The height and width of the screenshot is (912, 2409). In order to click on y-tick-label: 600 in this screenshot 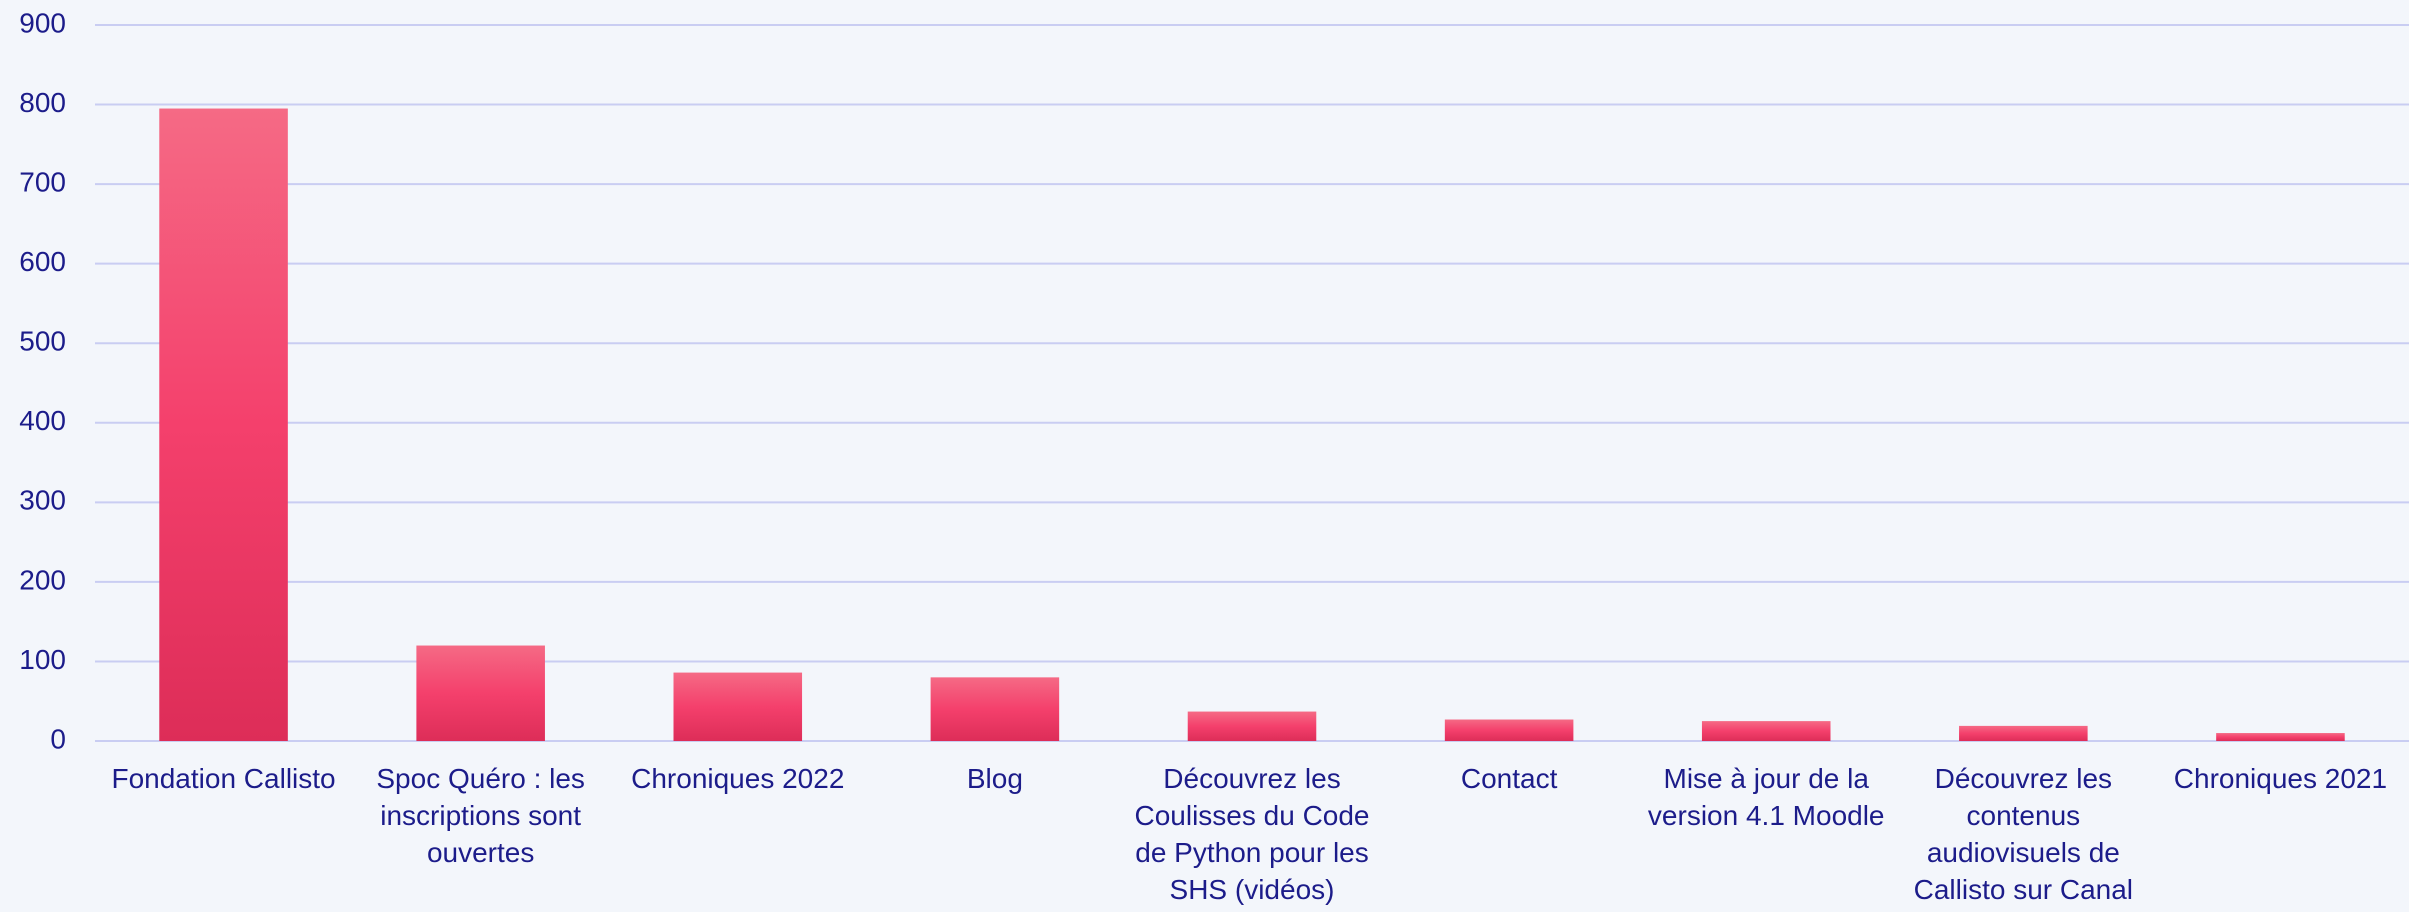, I will do `click(42, 261)`.